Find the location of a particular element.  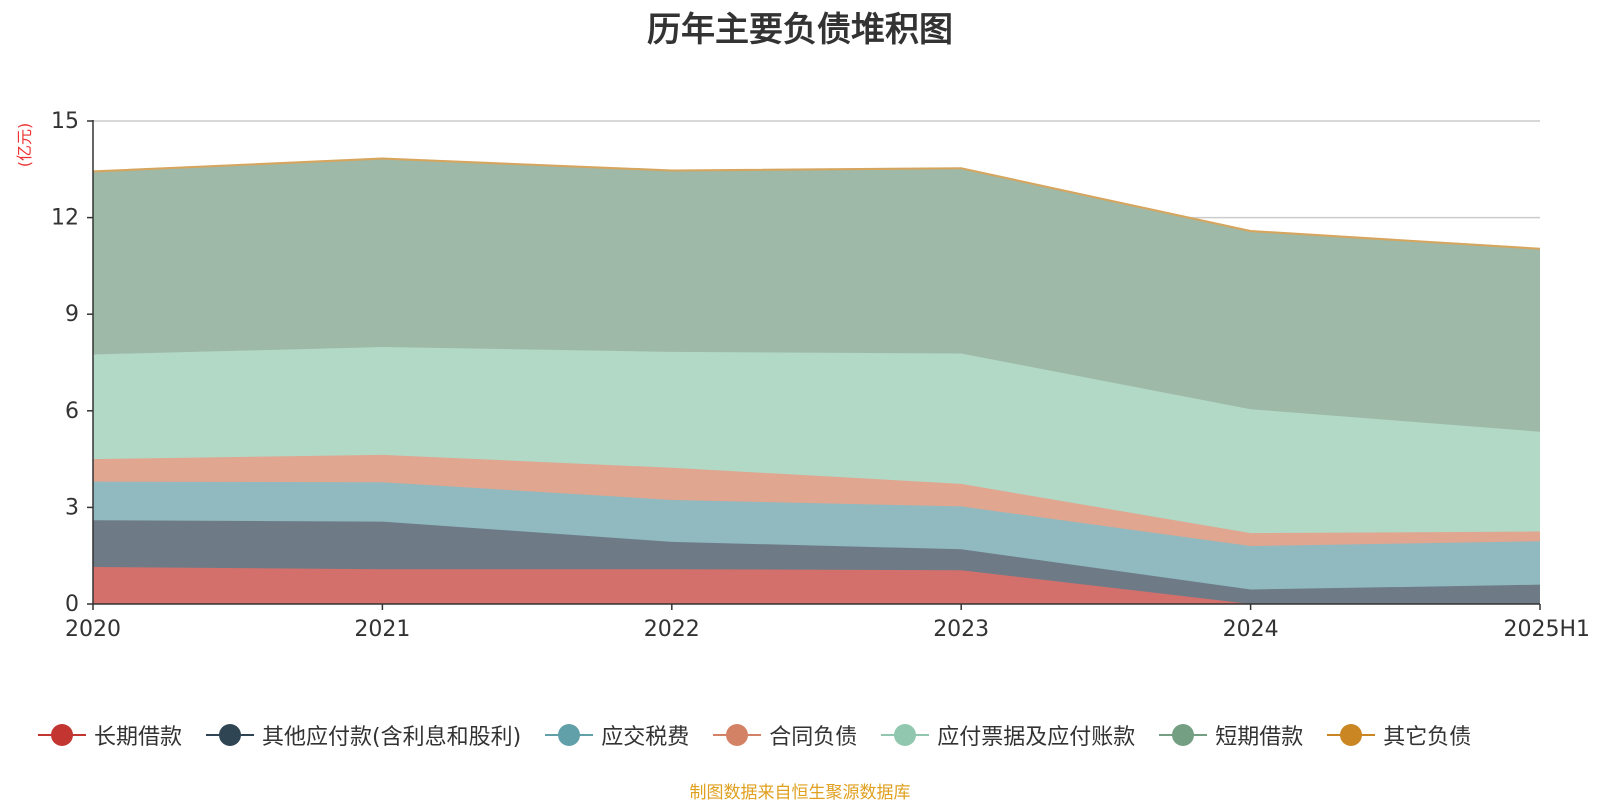

legend-label: 长期借款 is located at coordinates (138, 737).